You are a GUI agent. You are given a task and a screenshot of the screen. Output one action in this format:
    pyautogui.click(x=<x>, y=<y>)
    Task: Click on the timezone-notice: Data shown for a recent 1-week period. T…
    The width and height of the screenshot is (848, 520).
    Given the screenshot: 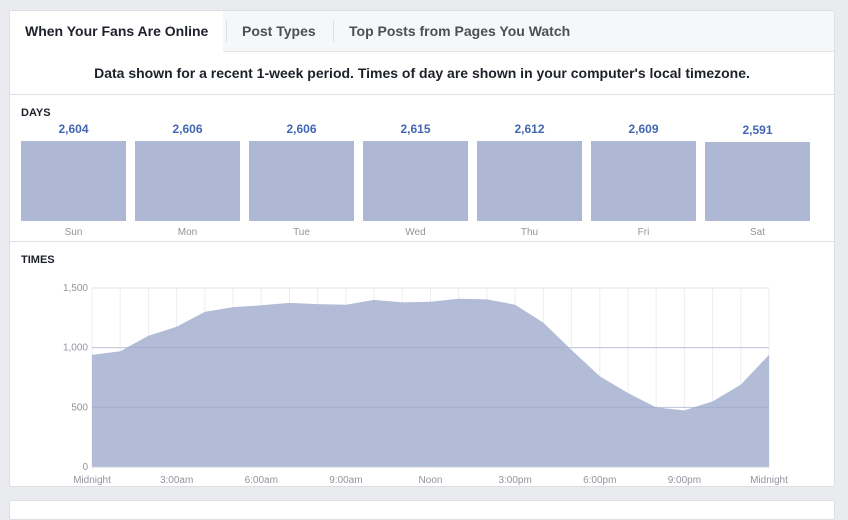 What is the action you would take?
    pyautogui.click(x=422, y=73)
    